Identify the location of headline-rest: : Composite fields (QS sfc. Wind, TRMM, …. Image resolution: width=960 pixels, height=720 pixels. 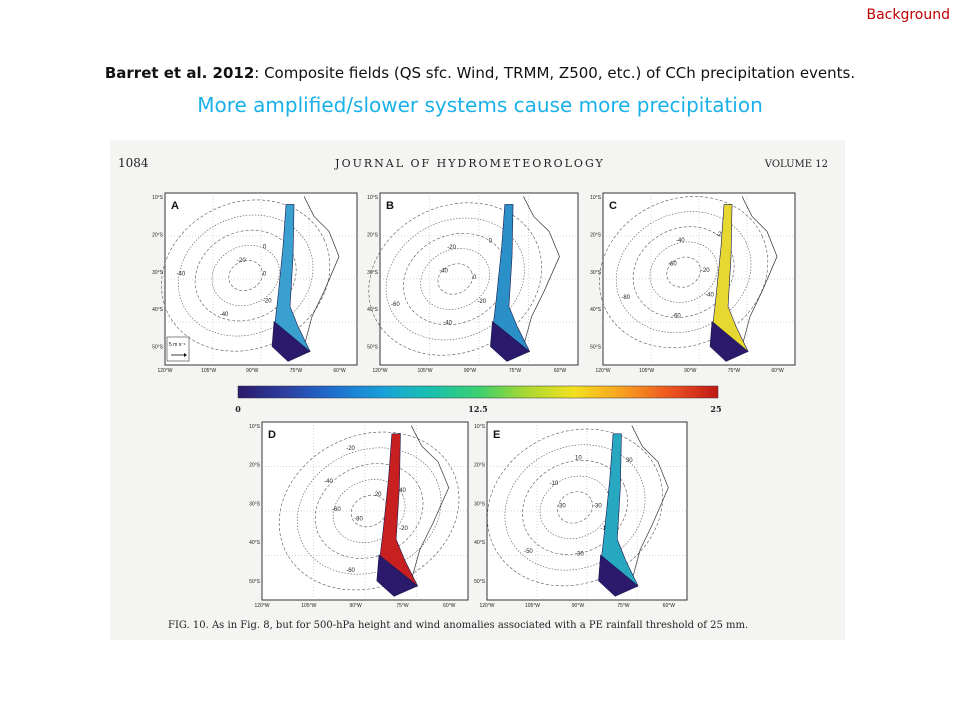
(555, 73).